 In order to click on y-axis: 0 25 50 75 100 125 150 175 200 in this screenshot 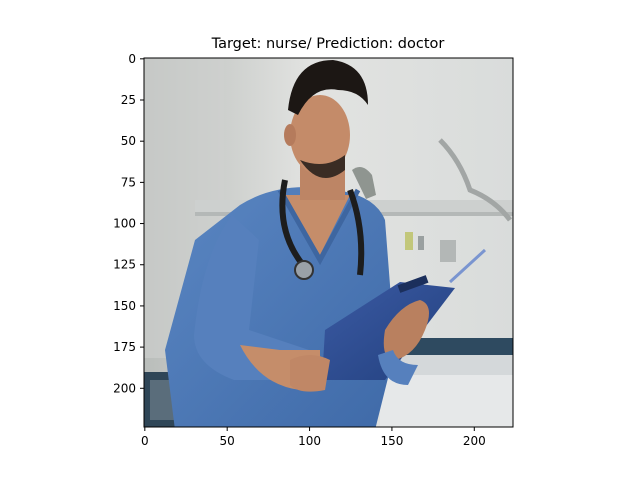, I will do `click(128, 223)`.